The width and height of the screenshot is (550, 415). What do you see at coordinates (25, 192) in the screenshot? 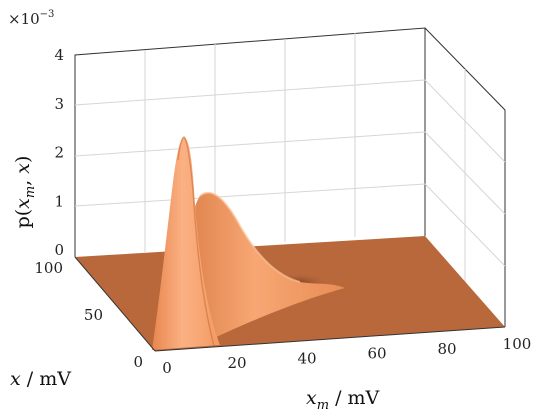
I see `z-axis-label: p(xm, x)` at bounding box center [25, 192].